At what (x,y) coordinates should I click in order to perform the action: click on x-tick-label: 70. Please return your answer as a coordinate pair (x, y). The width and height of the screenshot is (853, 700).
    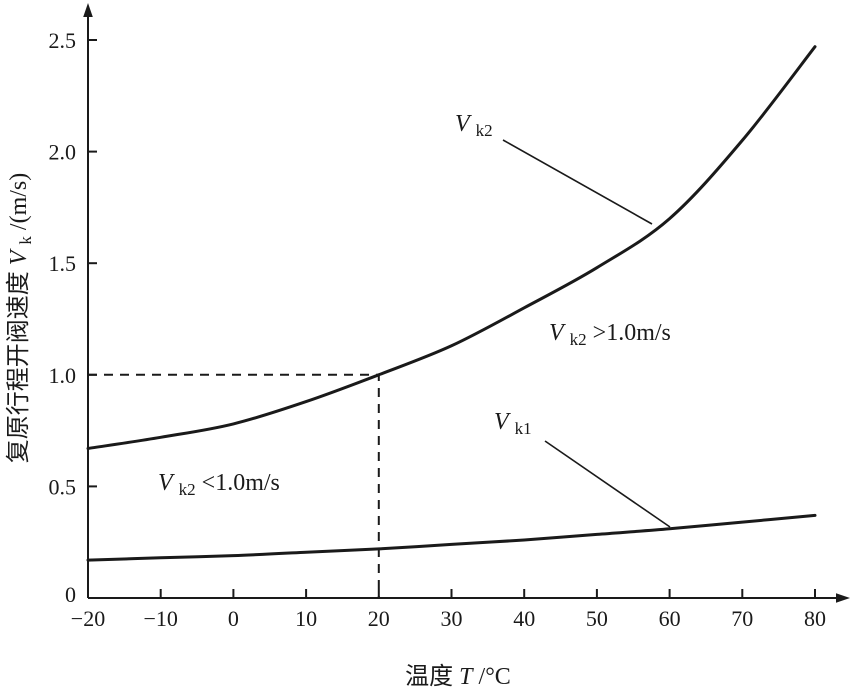
    Looking at the image, I should click on (742, 618).